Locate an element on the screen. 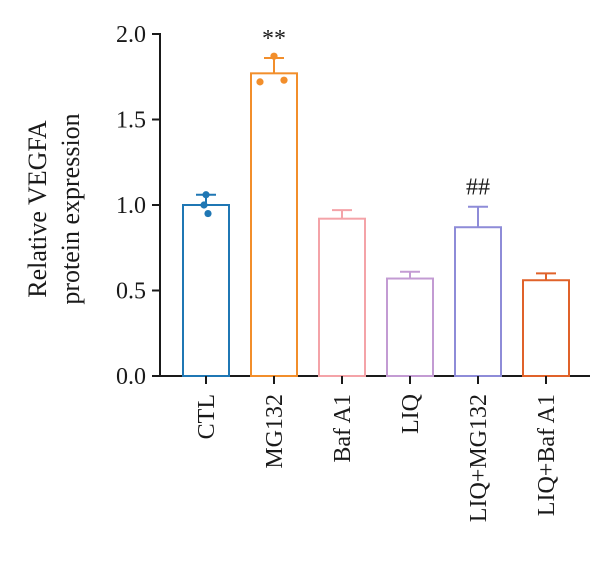 Image resolution: width=600 pixels, height=573 pixels. x-tick-label: Baf A1 is located at coordinates (343, 428).